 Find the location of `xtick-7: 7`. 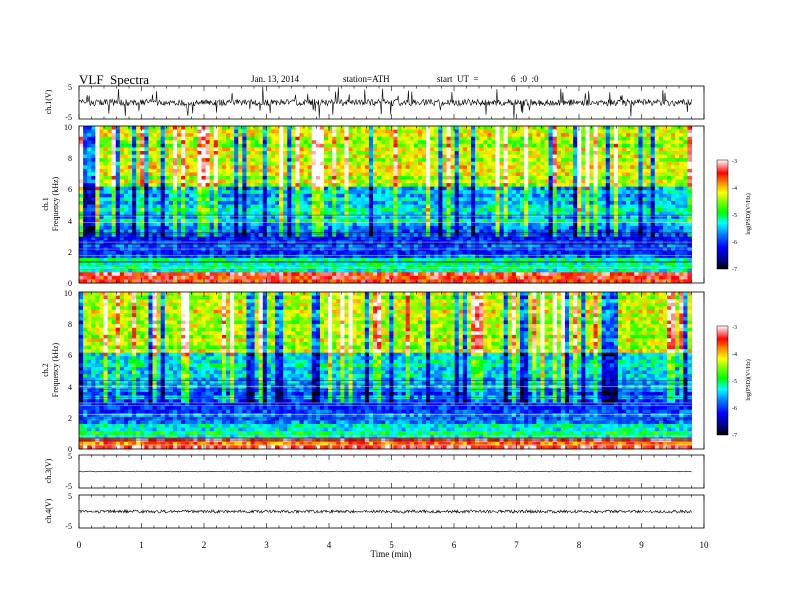

xtick-7: 7 is located at coordinates (516, 545).